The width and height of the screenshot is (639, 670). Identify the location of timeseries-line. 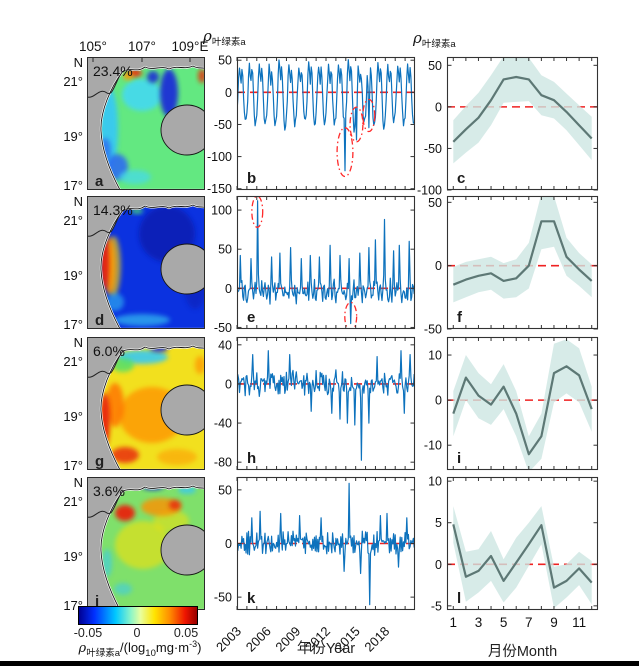
(326, 544).